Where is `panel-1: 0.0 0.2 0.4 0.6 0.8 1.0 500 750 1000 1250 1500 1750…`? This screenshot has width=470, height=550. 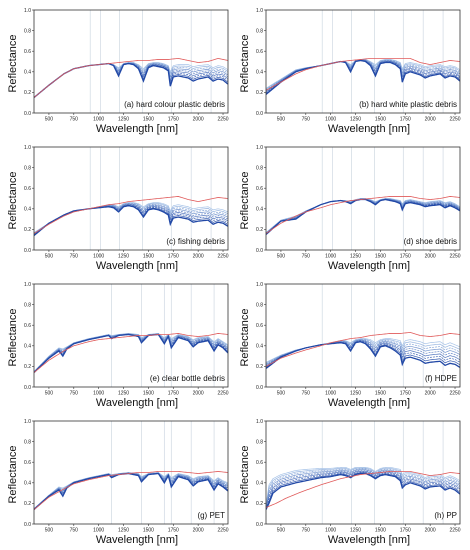
panel-1: 0.0 0.2 0.4 0.6 0.8 1.0 500 750 1000 1250 1500 1750… is located at coordinates (118, 71).